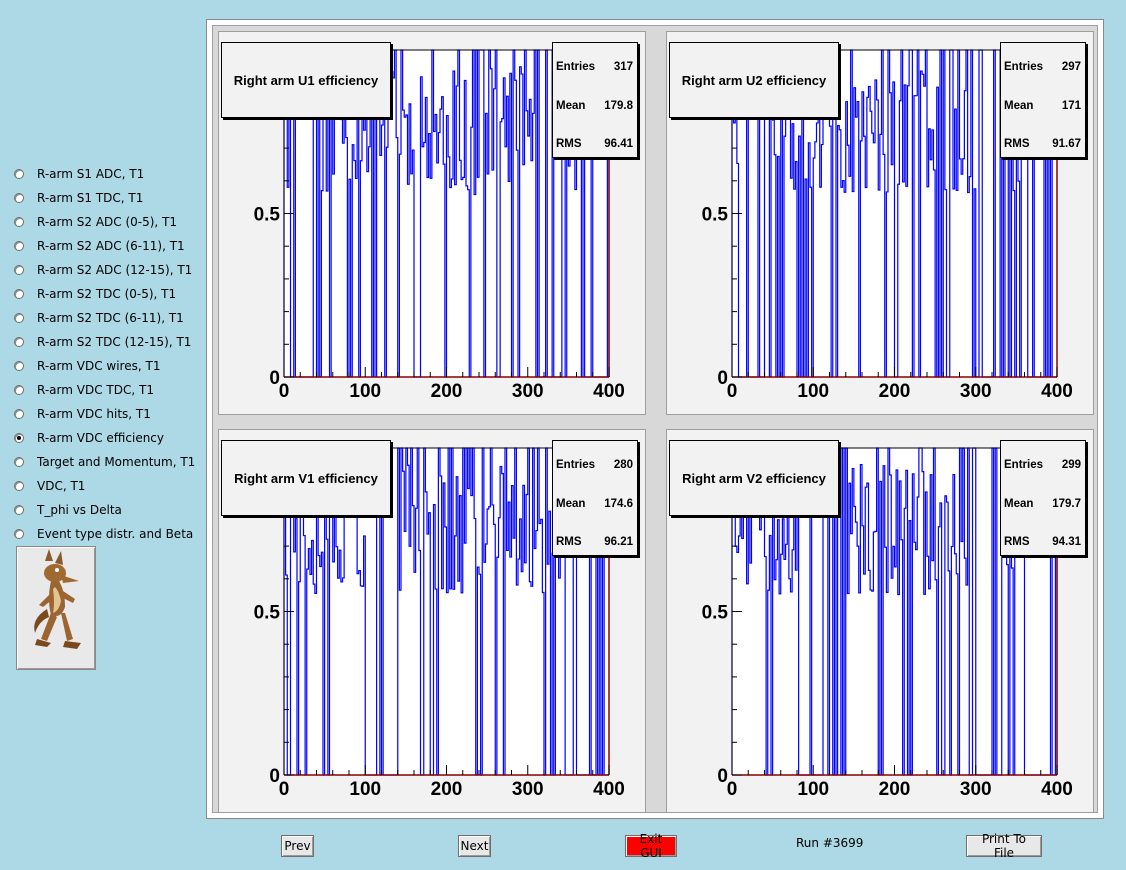 The height and width of the screenshot is (870, 1126). Describe the element at coordinates (101, 438) in the screenshot. I see `radio-label: R-arm VDC efficiency` at that location.